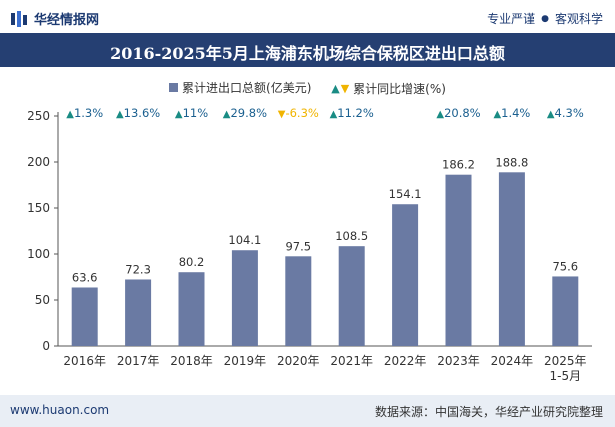  Describe the element at coordinates (335, 88) in the screenshot. I see `legend-up-triangle-icon: ▲` at that location.